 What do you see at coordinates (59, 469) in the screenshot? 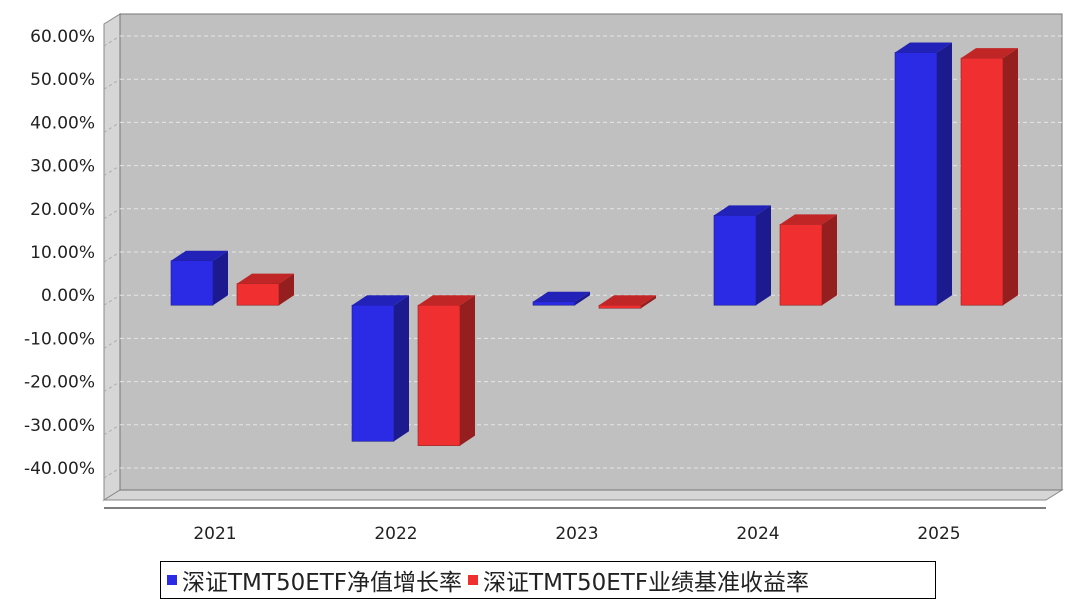
I see `y-tick-label: -40.00%` at bounding box center [59, 469].